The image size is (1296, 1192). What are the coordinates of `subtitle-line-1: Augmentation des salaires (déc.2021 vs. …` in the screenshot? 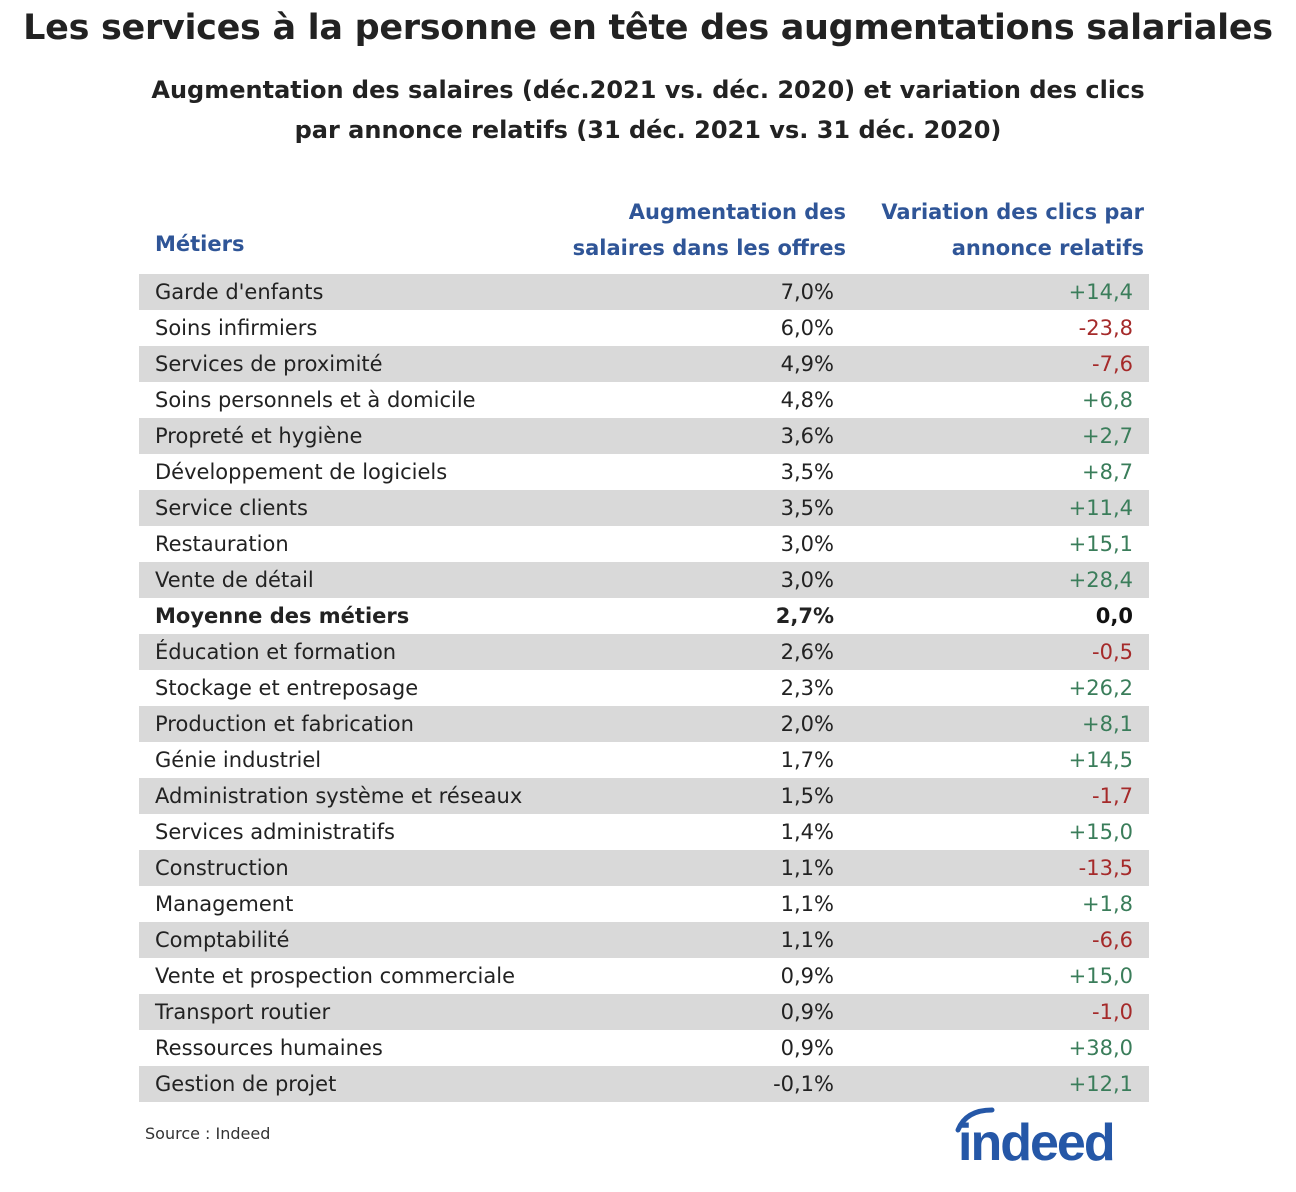 It's located at (648, 90).